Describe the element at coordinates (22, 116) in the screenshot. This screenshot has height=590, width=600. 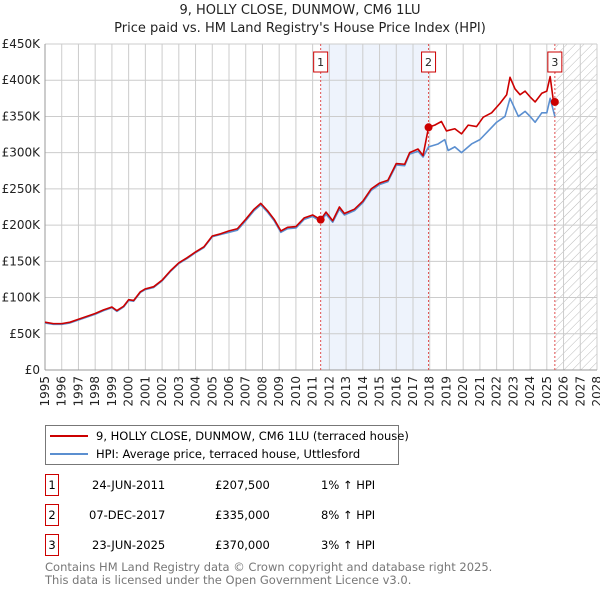
I see `y-tick-label: £350K` at that location.